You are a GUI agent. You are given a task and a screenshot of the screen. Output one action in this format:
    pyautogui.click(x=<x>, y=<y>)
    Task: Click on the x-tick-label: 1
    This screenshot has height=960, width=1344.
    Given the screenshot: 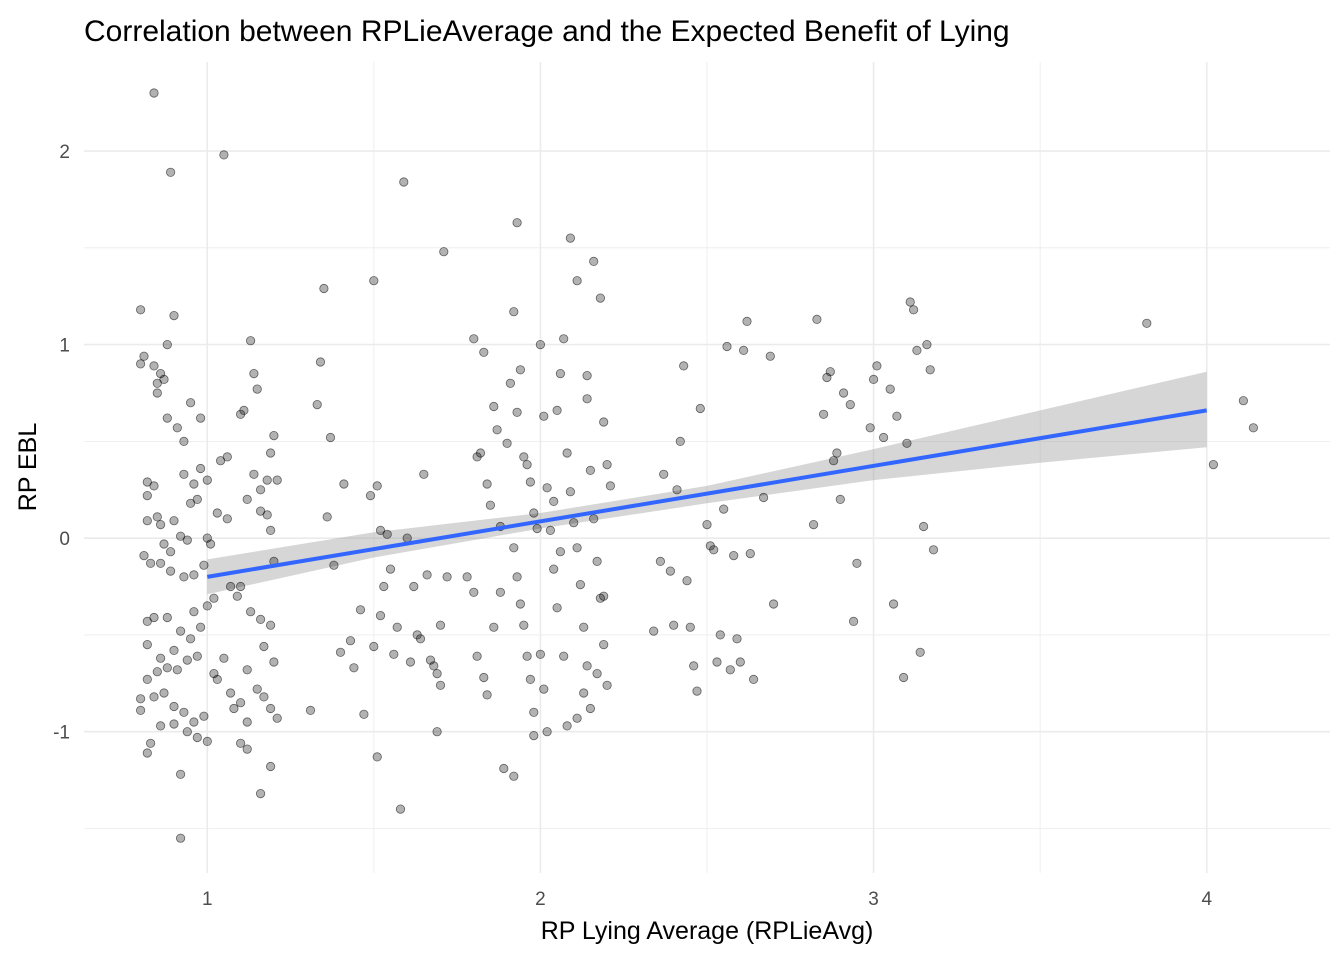 What is the action you would take?
    pyautogui.click(x=207, y=899)
    